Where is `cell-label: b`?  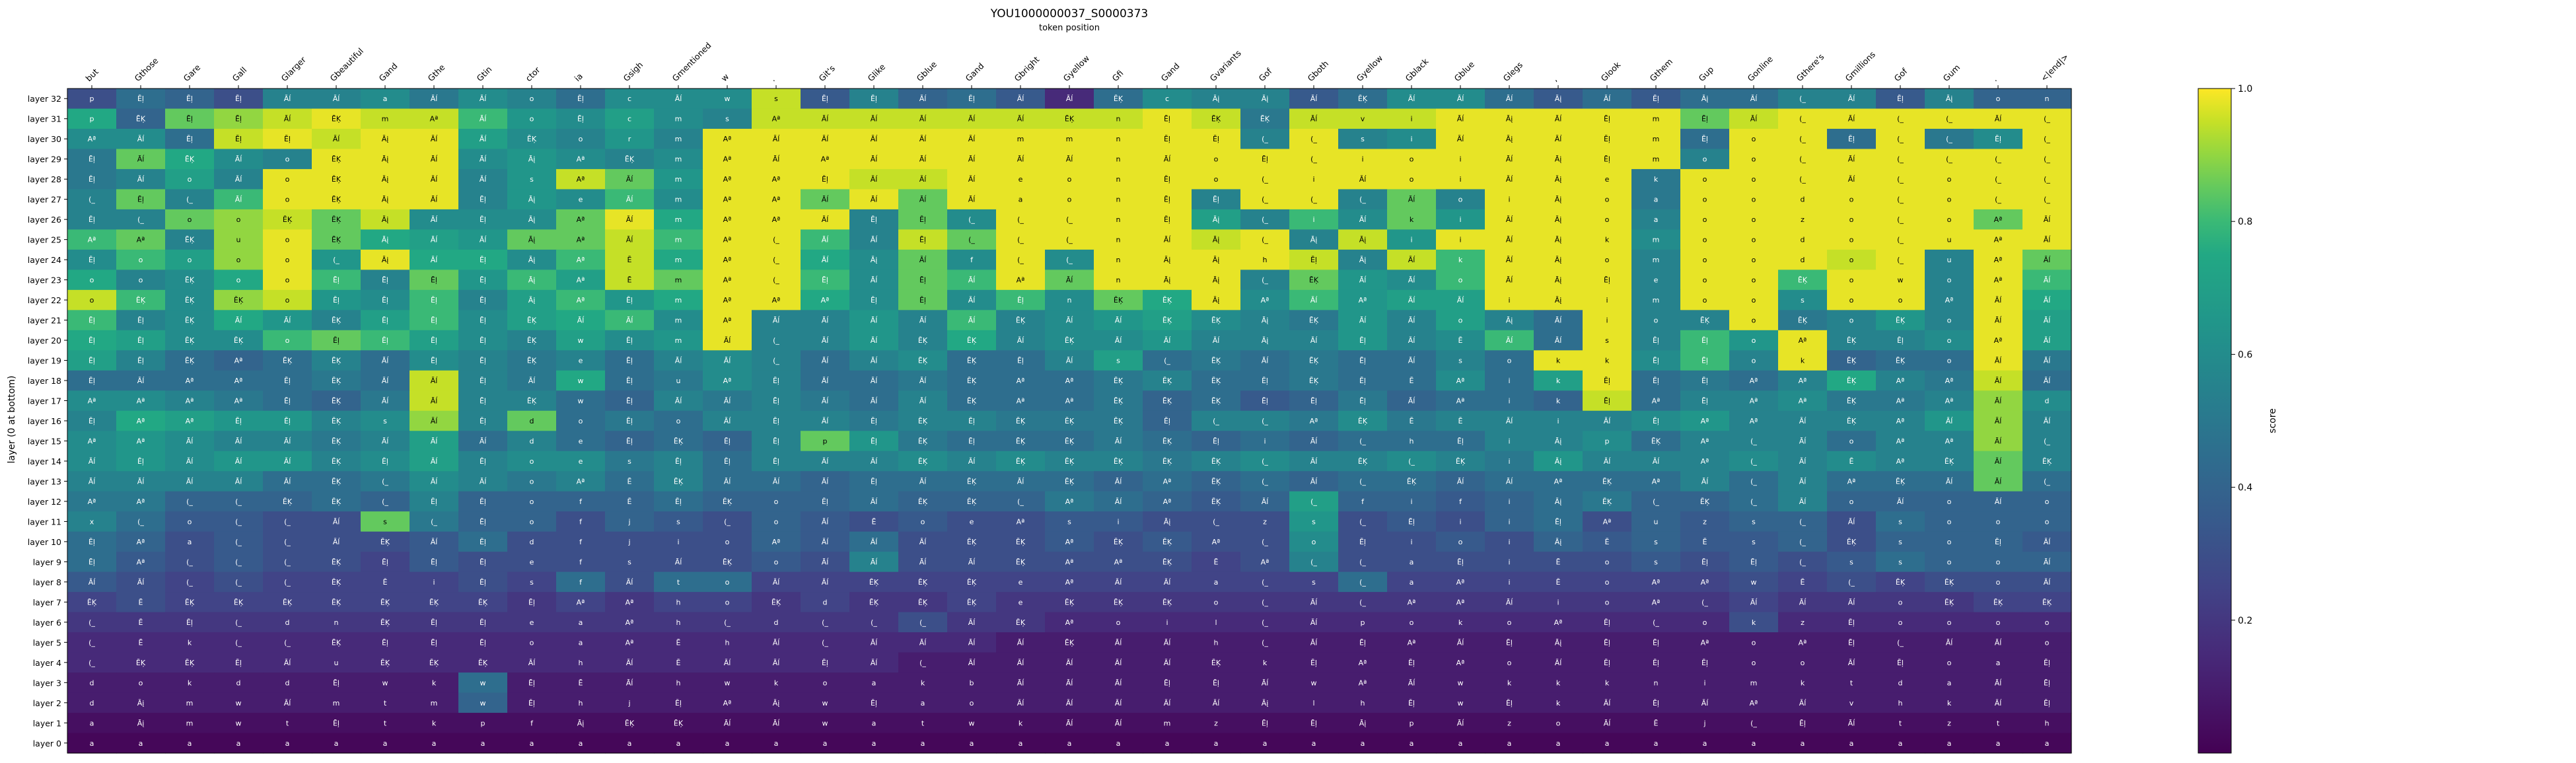
cell-label: b is located at coordinates (972, 682).